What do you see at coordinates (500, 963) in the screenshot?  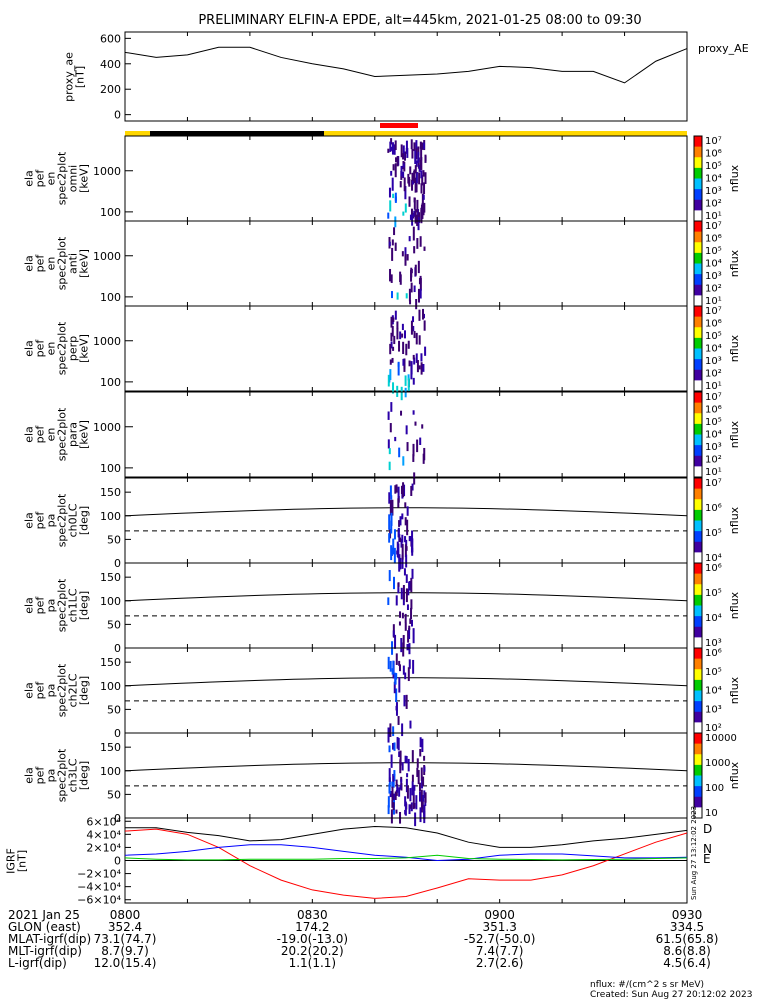 I see `footer-value: 2.7(2.6)` at bounding box center [500, 963].